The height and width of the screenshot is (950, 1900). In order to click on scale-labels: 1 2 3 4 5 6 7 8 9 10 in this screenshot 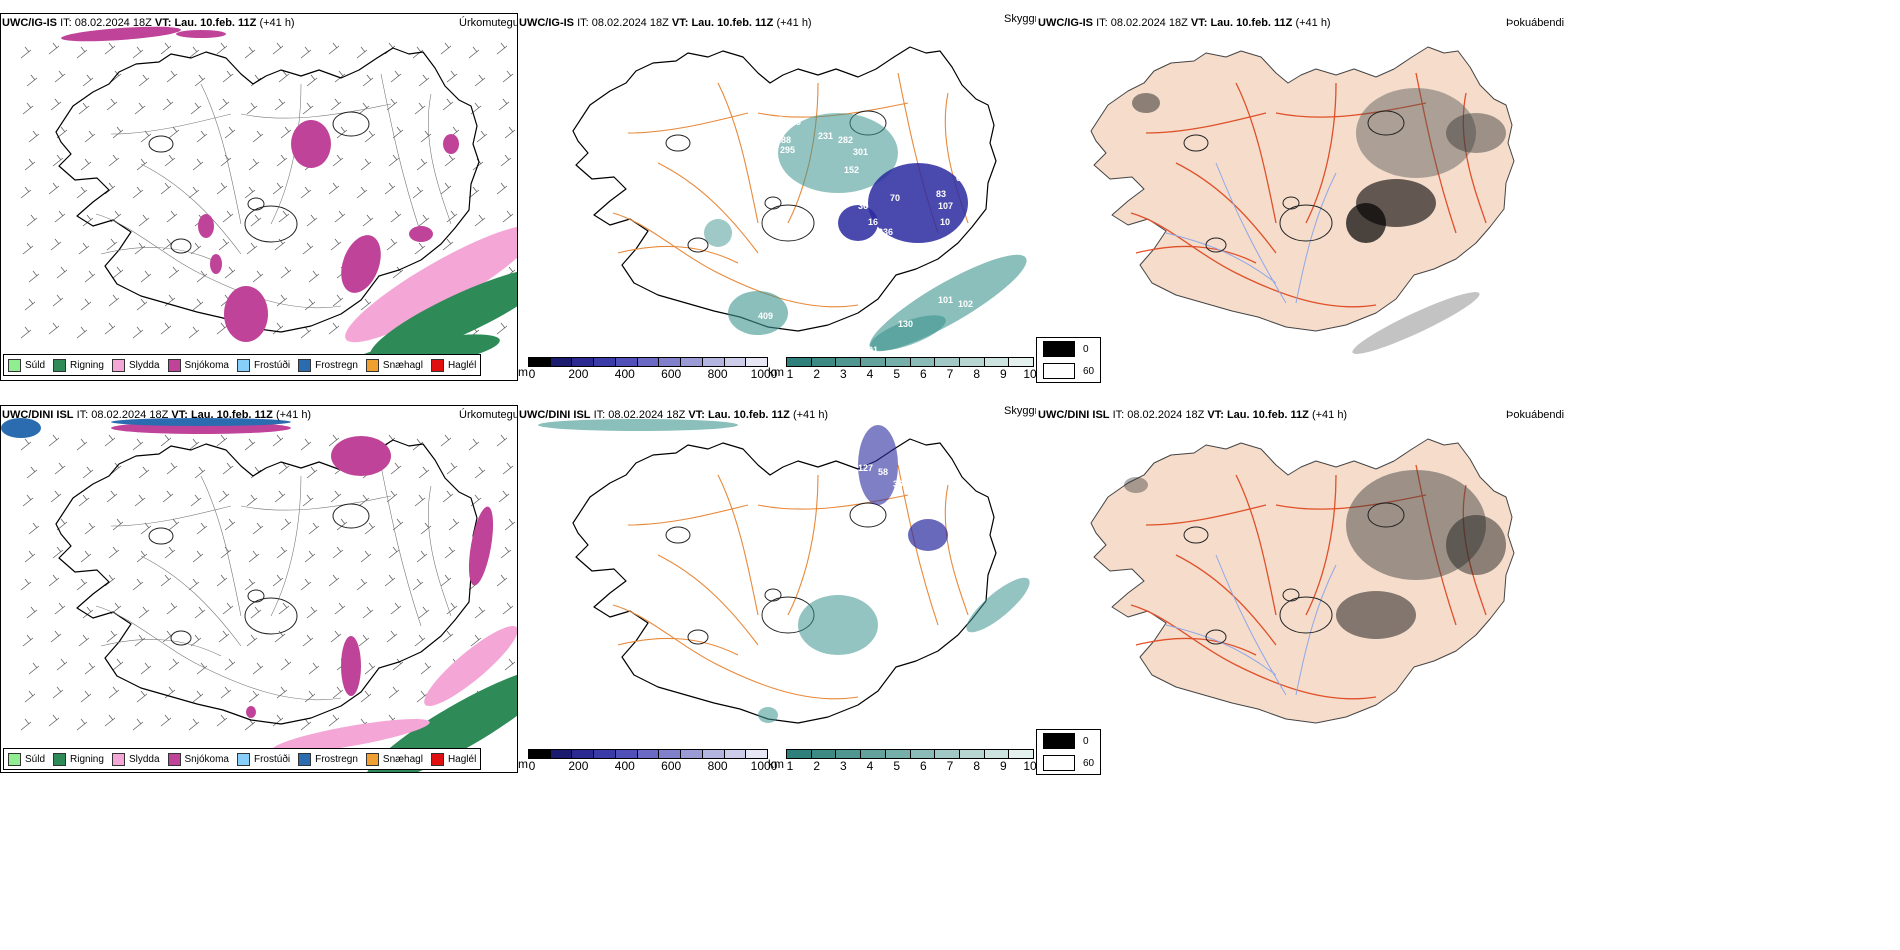, I will do `click(911, 766)`.